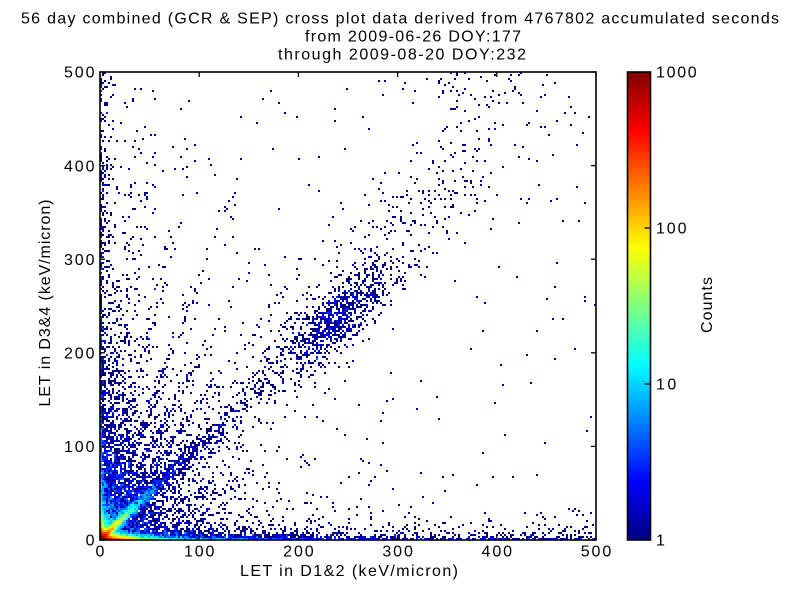 This screenshot has height=600, width=800. Describe the element at coordinates (45, 303) in the screenshot. I see `svg-text: LET in D3&4 (keV/micron)` at that location.